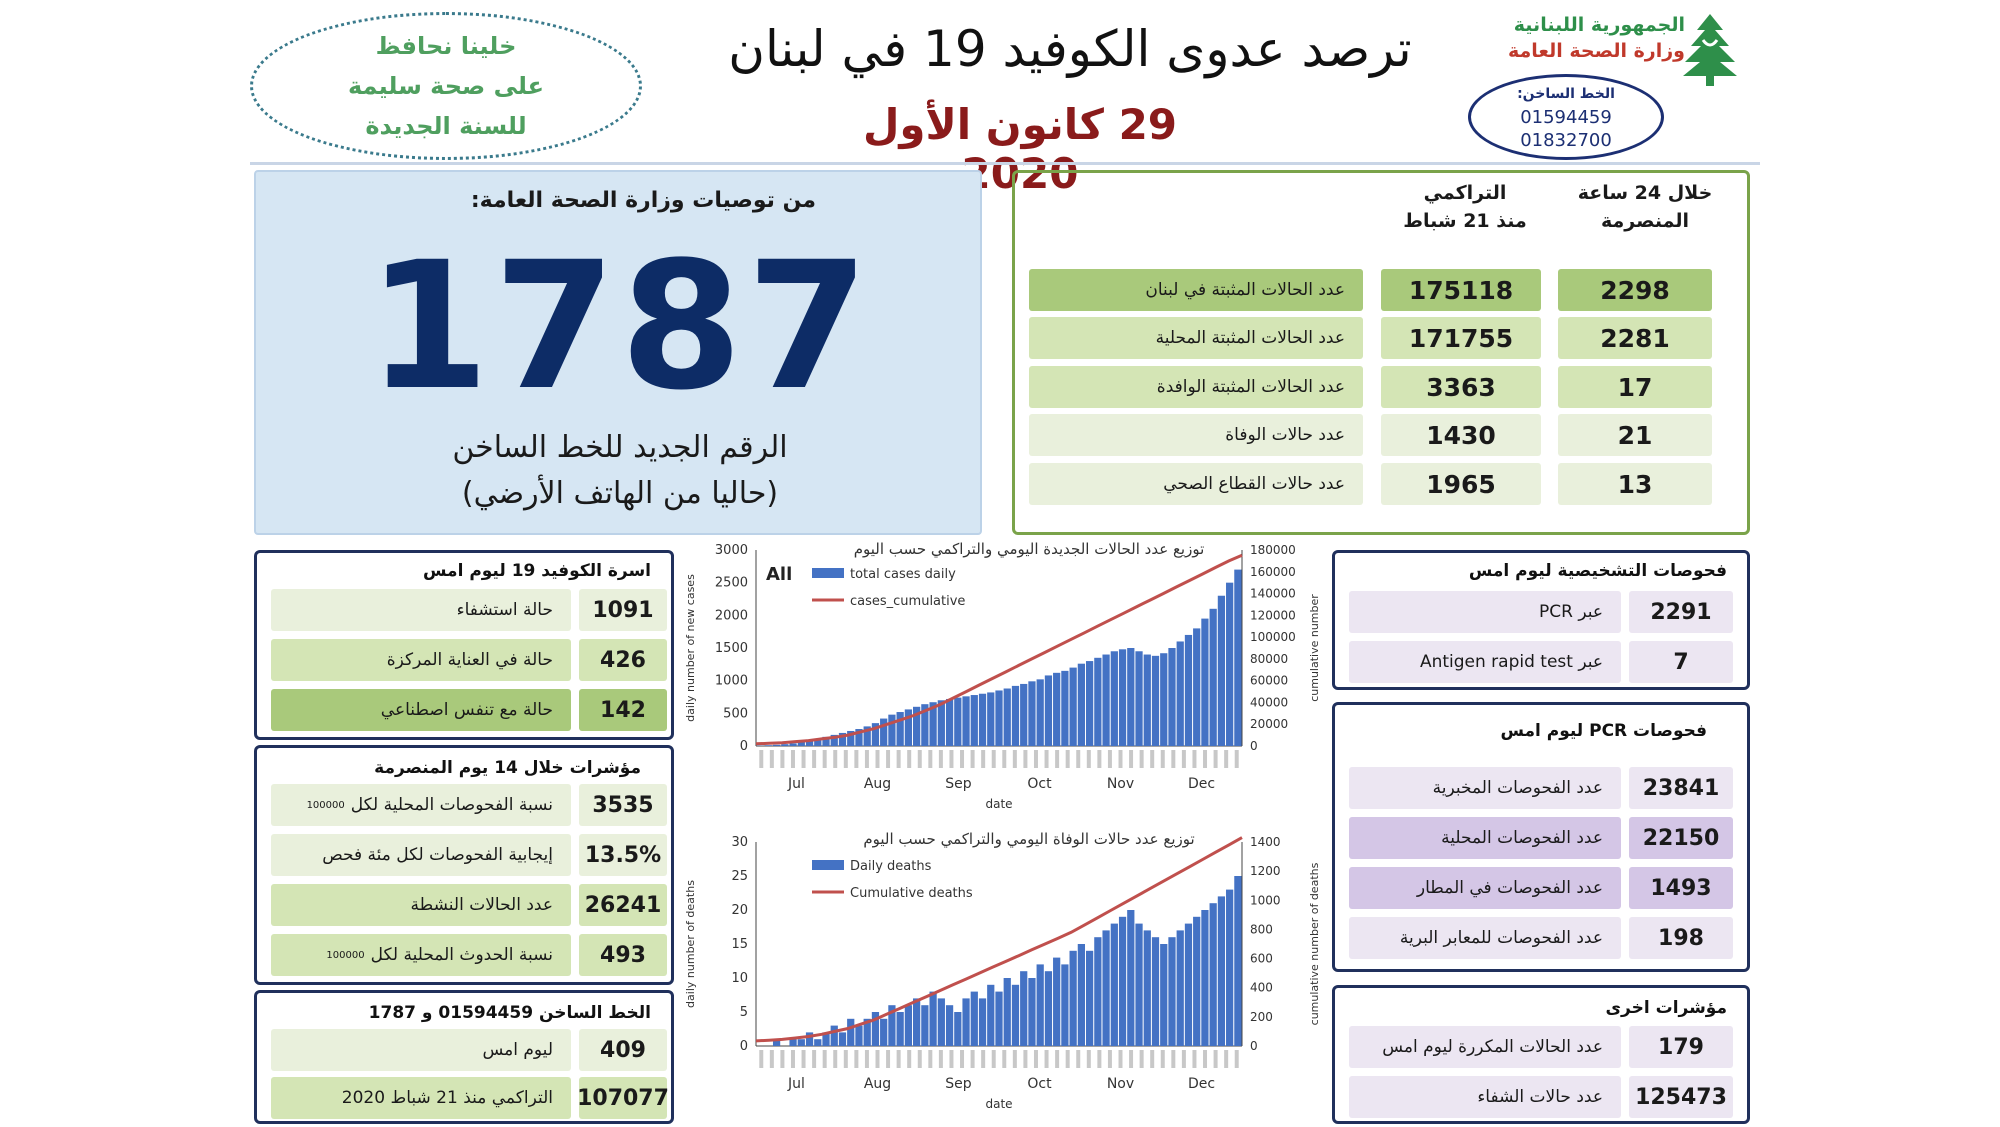 The width and height of the screenshot is (2000, 1127). What do you see at coordinates (325, 805) in the screenshot?
I see `ind14-label-1-small: 100000` at bounding box center [325, 805].